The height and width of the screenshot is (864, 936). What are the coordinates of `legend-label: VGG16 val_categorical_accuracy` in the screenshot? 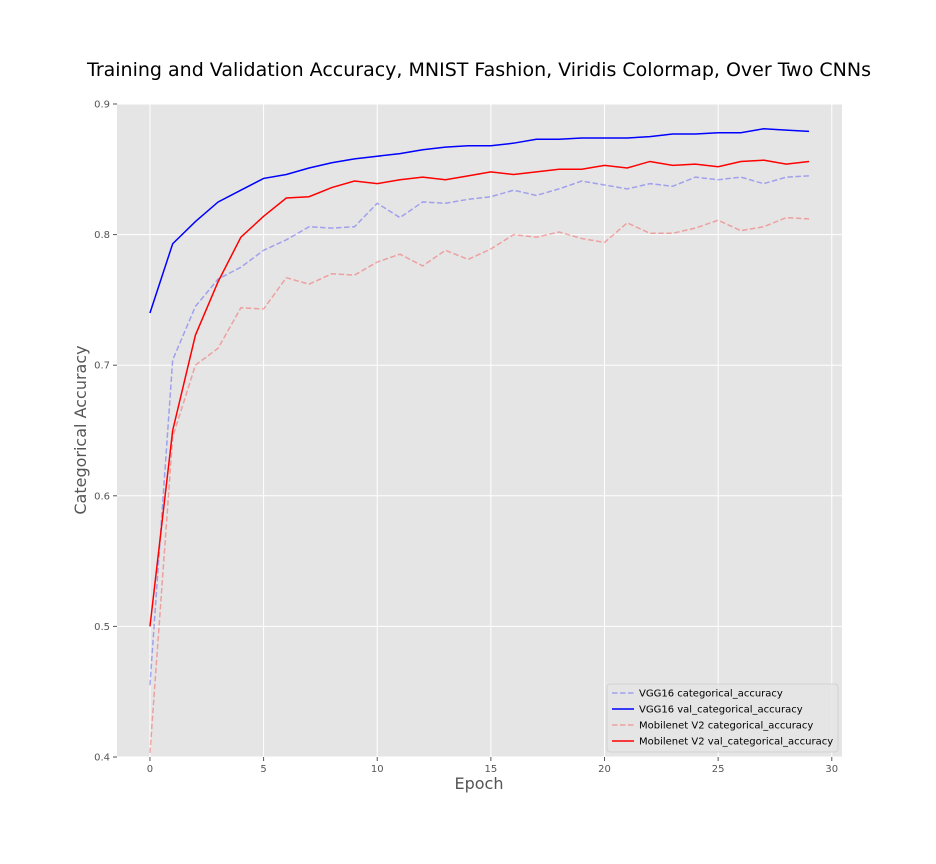 It's located at (721, 710).